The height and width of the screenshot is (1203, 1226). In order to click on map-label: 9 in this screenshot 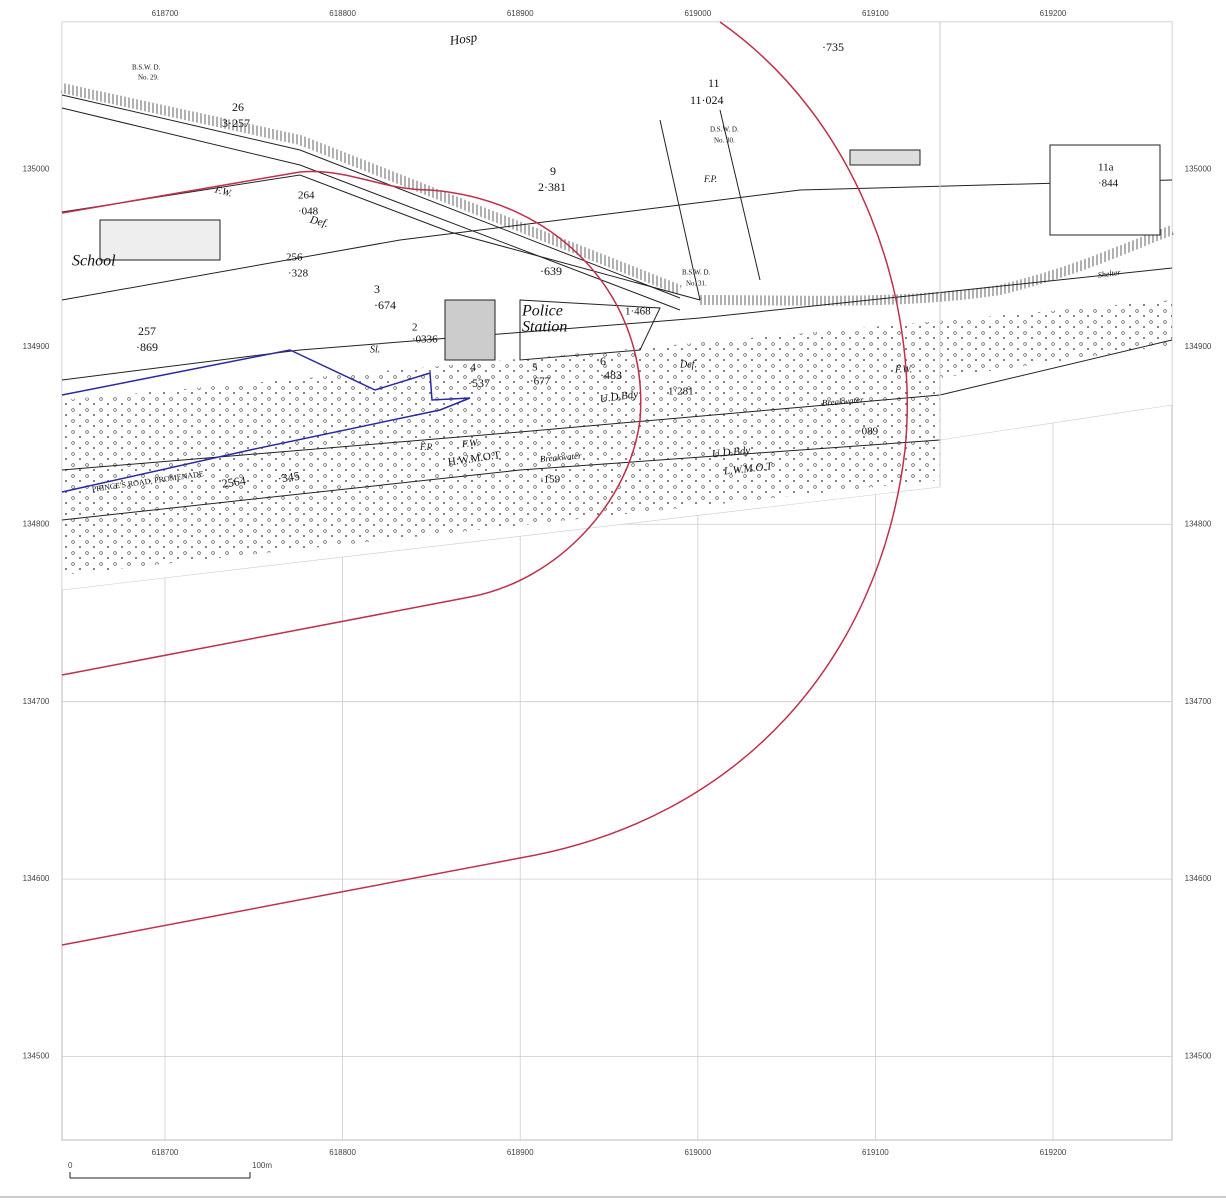, I will do `click(553, 171)`.